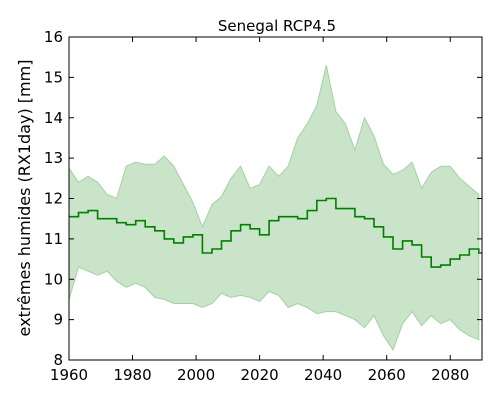  What do you see at coordinates (196, 375) in the screenshot?
I see `x-tick-label: 2000` at bounding box center [196, 375].